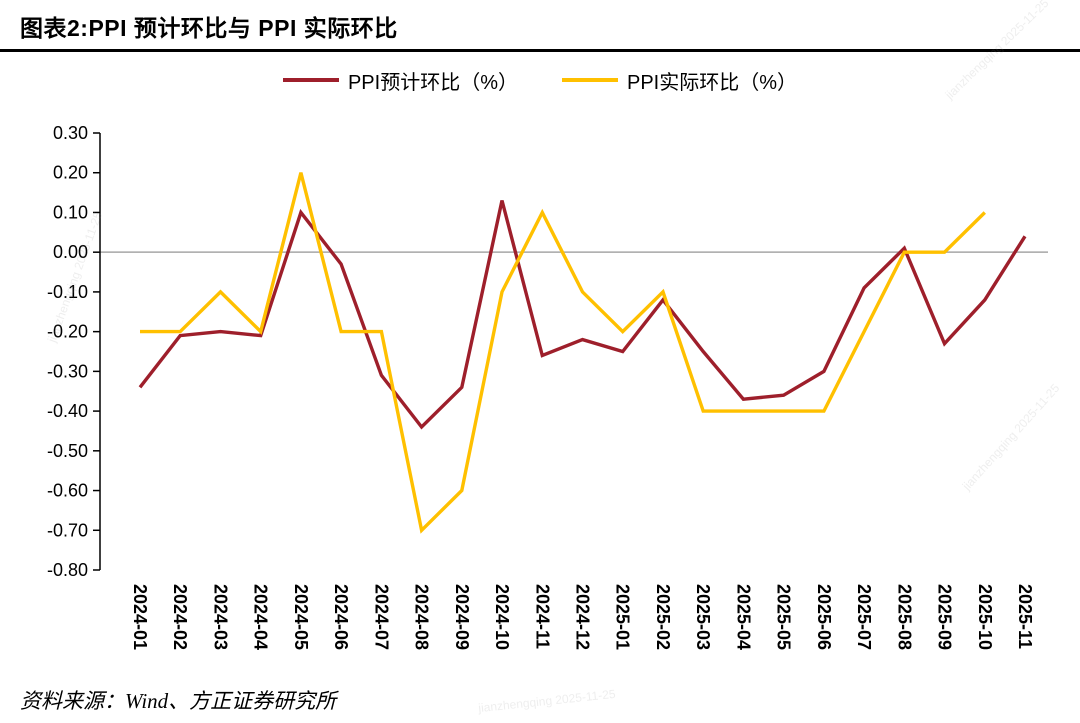 This screenshot has width=1080, height=723. Describe the element at coordinates (220, 617) in the screenshot. I see `x-tick-label: 2024-03` at that location.